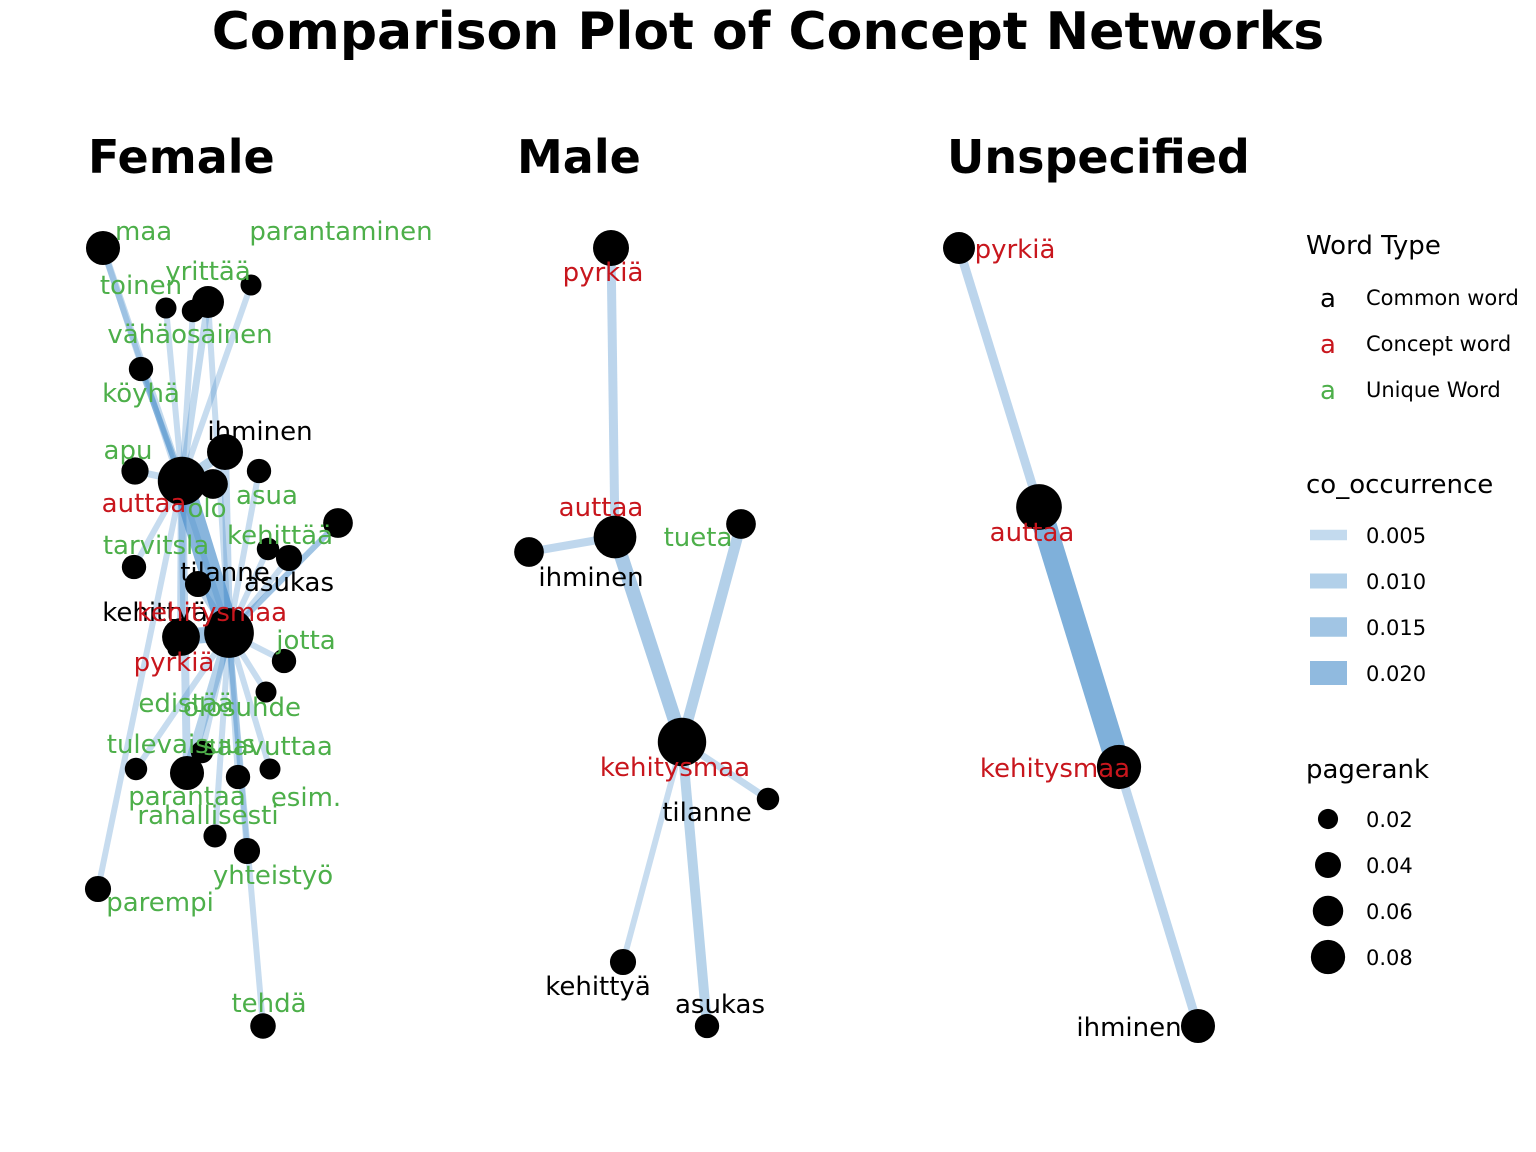  I want to click on node-label: yrittää, so click(208, 272).